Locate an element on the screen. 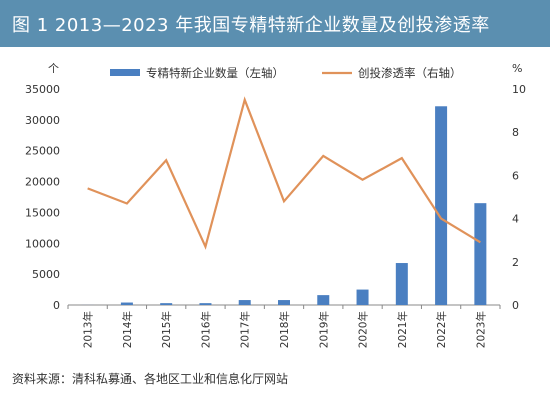 The width and height of the screenshot is (550, 400). source-note: 资料来源：清科私募通、各地区工业和信息化厅网站 is located at coordinates (150, 379).